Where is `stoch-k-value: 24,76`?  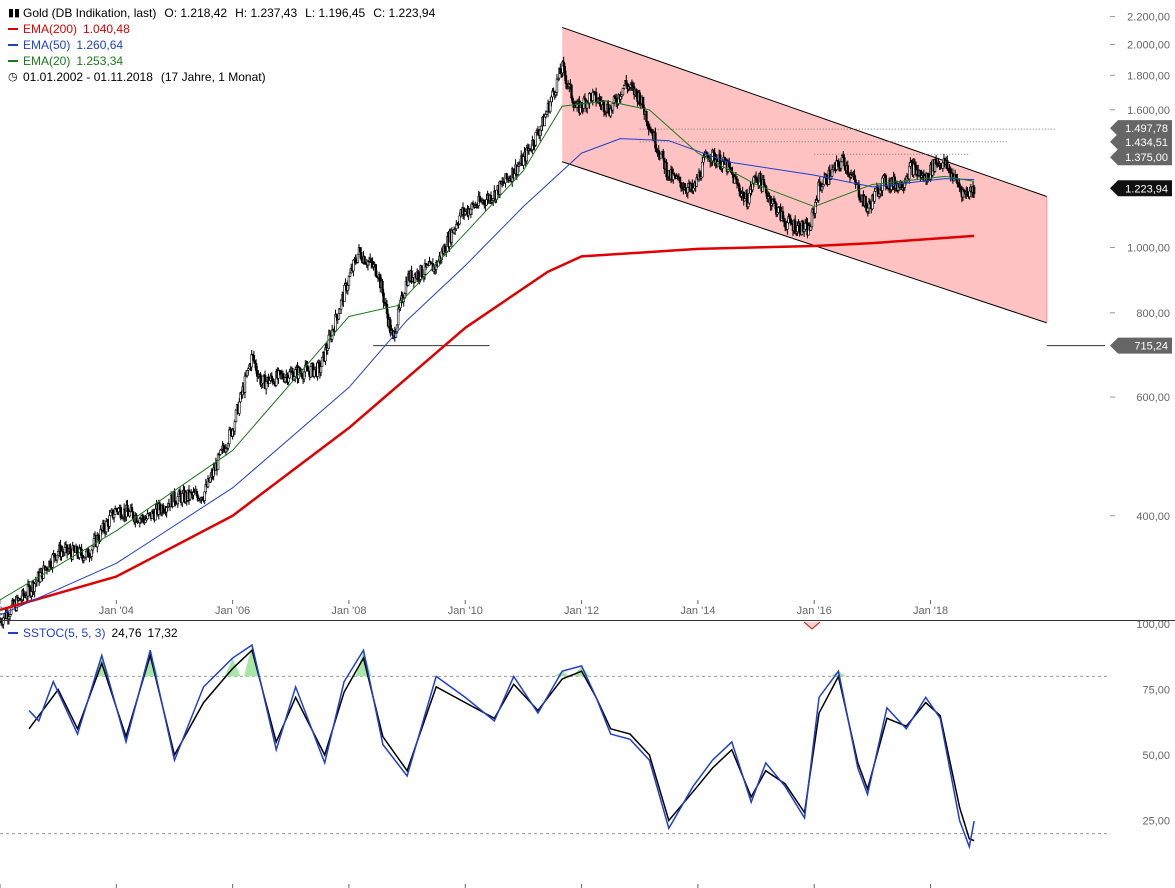
stoch-k-value: 24,76 is located at coordinates (126, 633).